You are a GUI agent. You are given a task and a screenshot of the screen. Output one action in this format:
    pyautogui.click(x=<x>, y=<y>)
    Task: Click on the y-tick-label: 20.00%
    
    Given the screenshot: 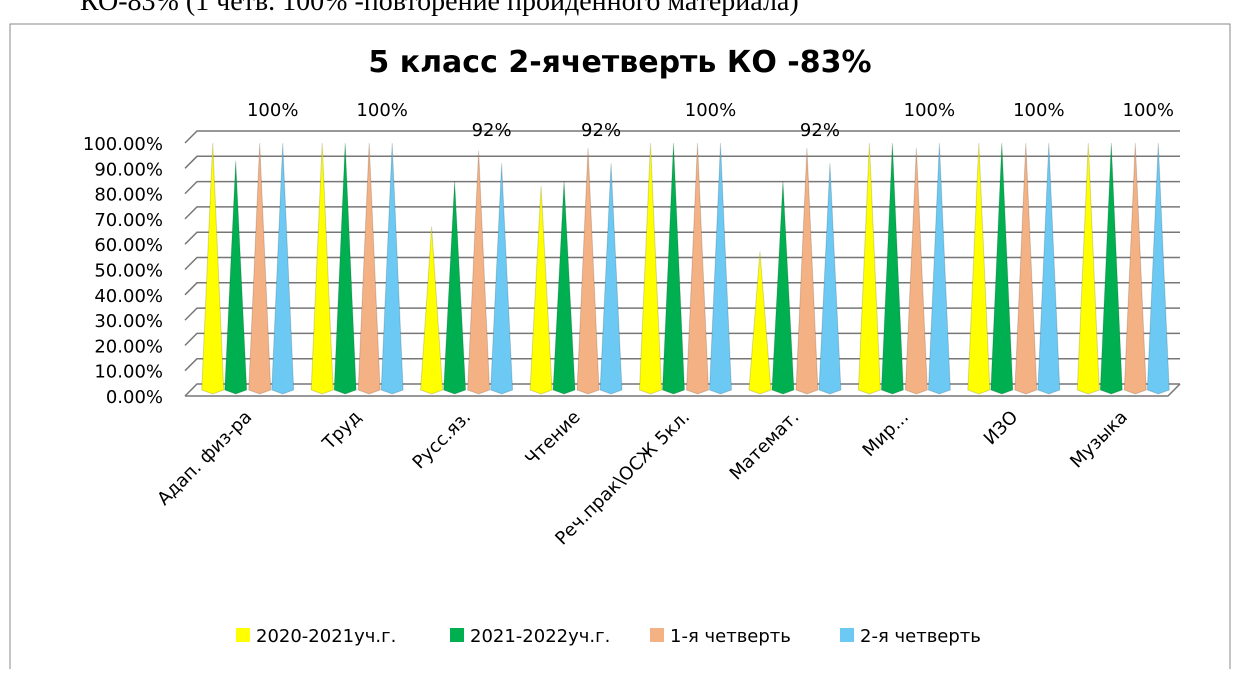 What is the action you would take?
    pyautogui.click(x=128, y=346)
    